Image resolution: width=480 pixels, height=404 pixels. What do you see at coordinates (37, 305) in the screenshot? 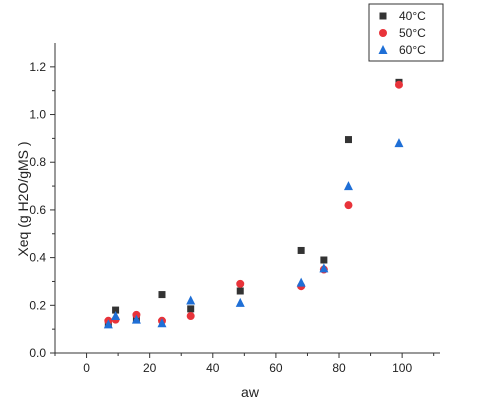
I see `y-tick-label: 0.2` at bounding box center [37, 305].